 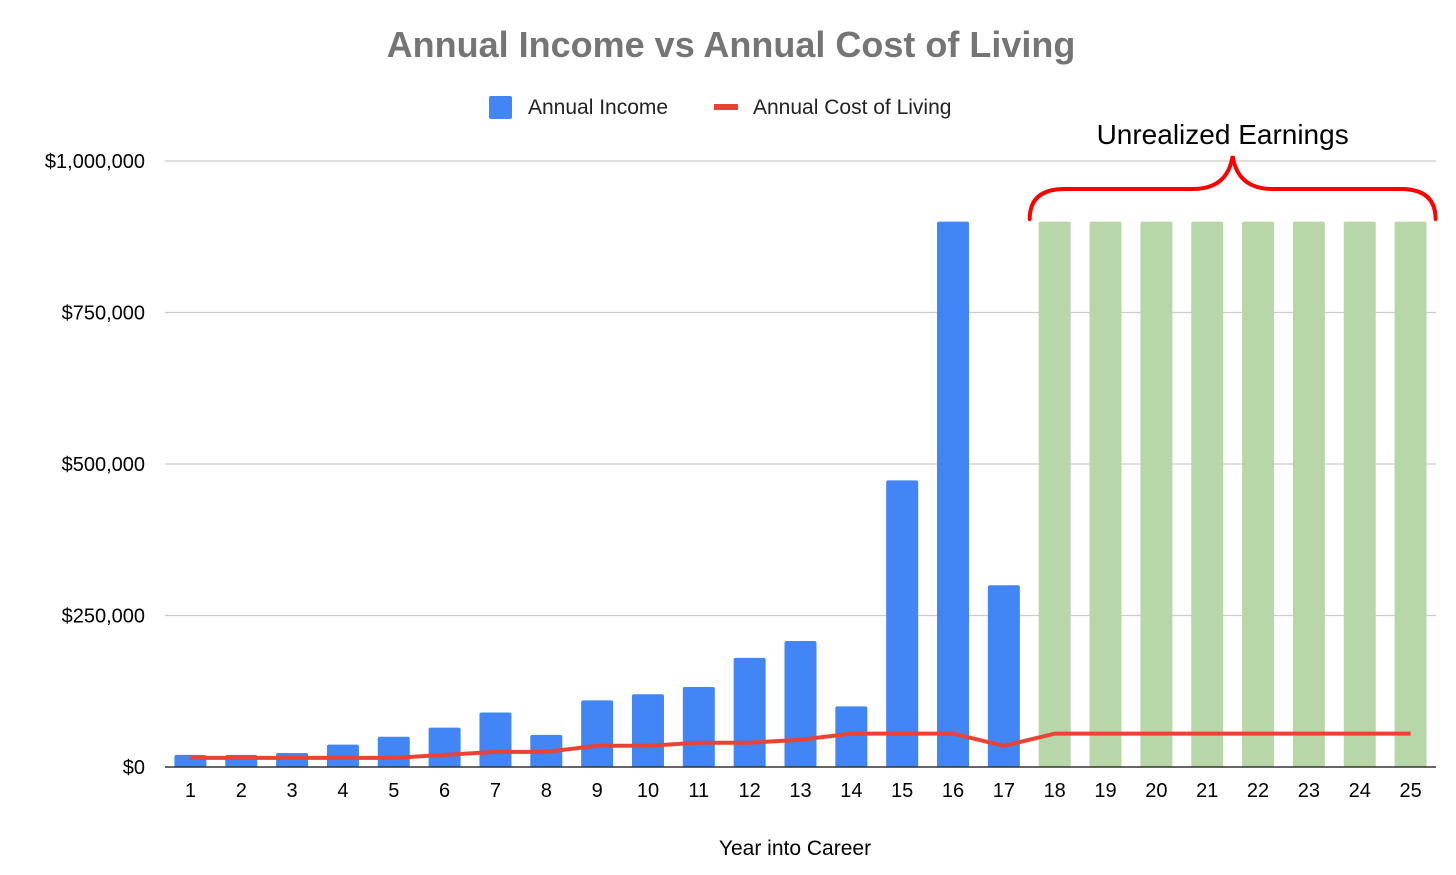 What do you see at coordinates (103, 314) in the screenshot?
I see `y-tick-label: $750,000` at bounding box center [103, 314].